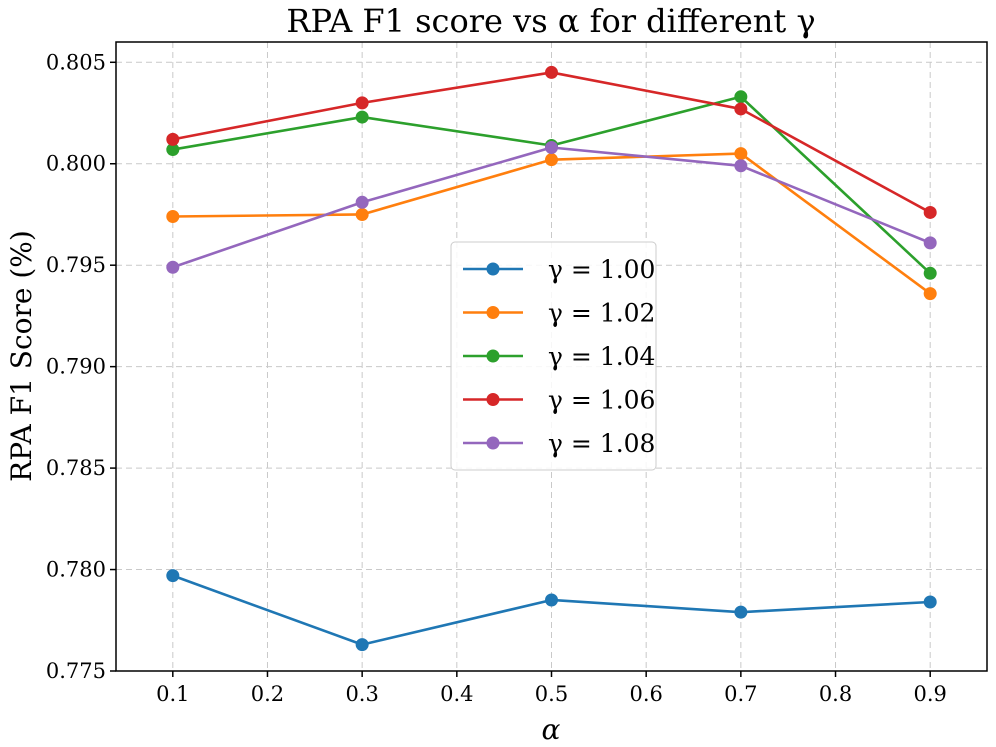  Describe the element at coordinates (835, 694) in the screenshot. I see `x-tick-label: 0.8` at that location.